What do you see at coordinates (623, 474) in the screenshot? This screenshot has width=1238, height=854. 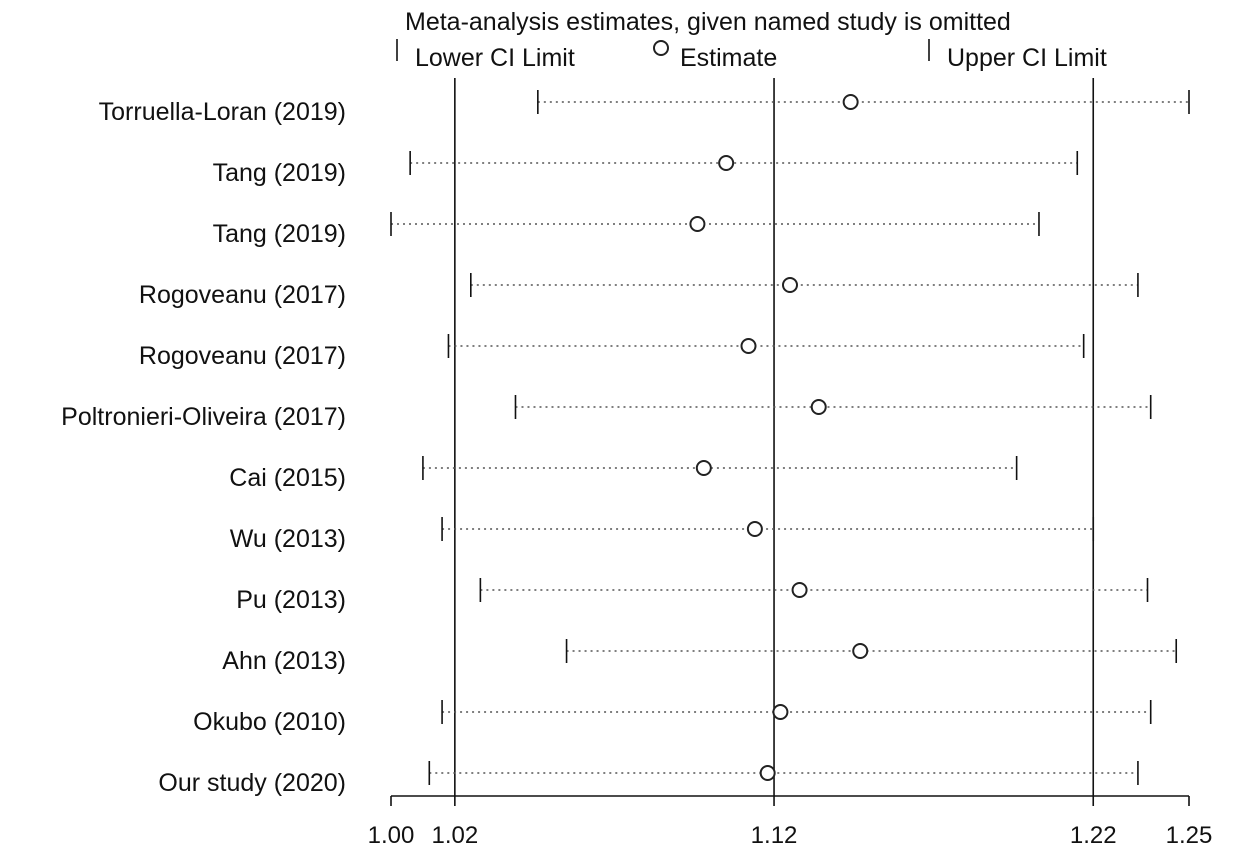 I see `study-row: Cai (2015)` at bounding box center [623, 474].